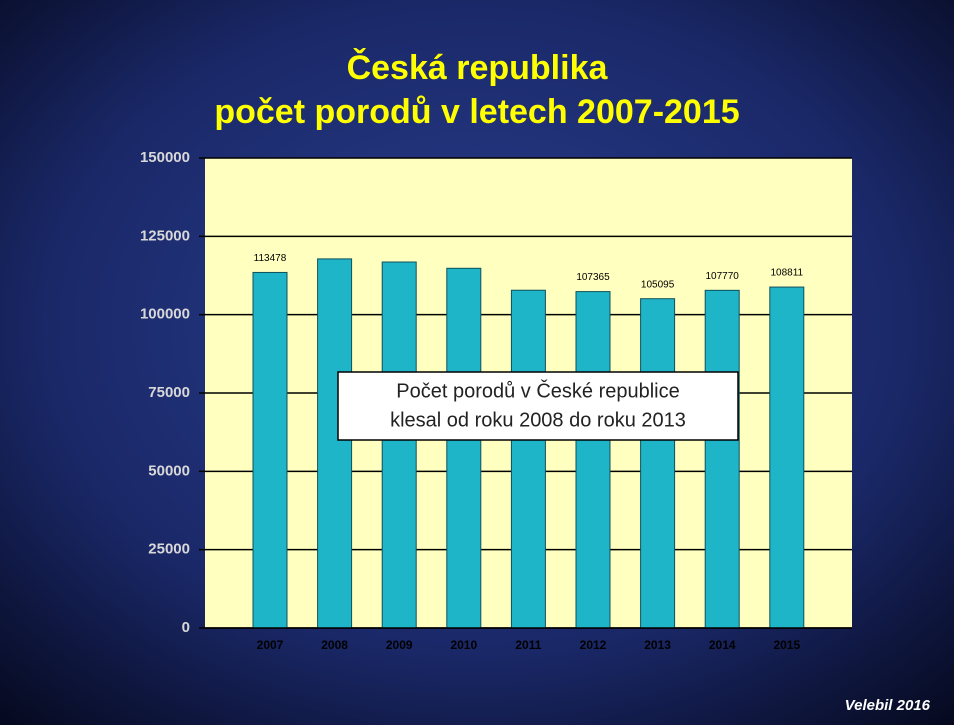 This screenshot has width=954, height=725. What do you see at coordinates (786, 273) in the screenshot?
I see `value-label: 108811` at bounding box center [786, 273].